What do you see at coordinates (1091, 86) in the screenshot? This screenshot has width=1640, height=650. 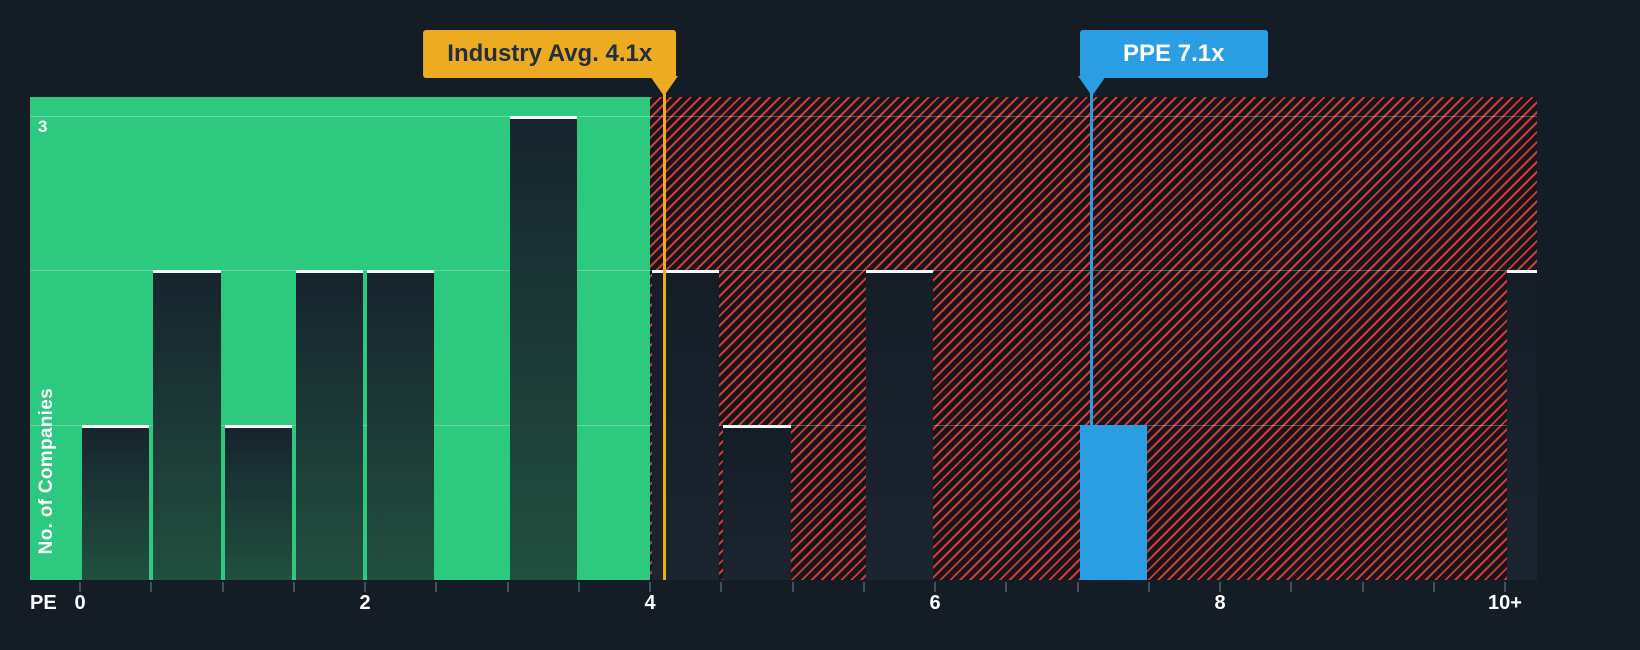 I see `company-callout-pointer` at bounding box center [1091, 86].